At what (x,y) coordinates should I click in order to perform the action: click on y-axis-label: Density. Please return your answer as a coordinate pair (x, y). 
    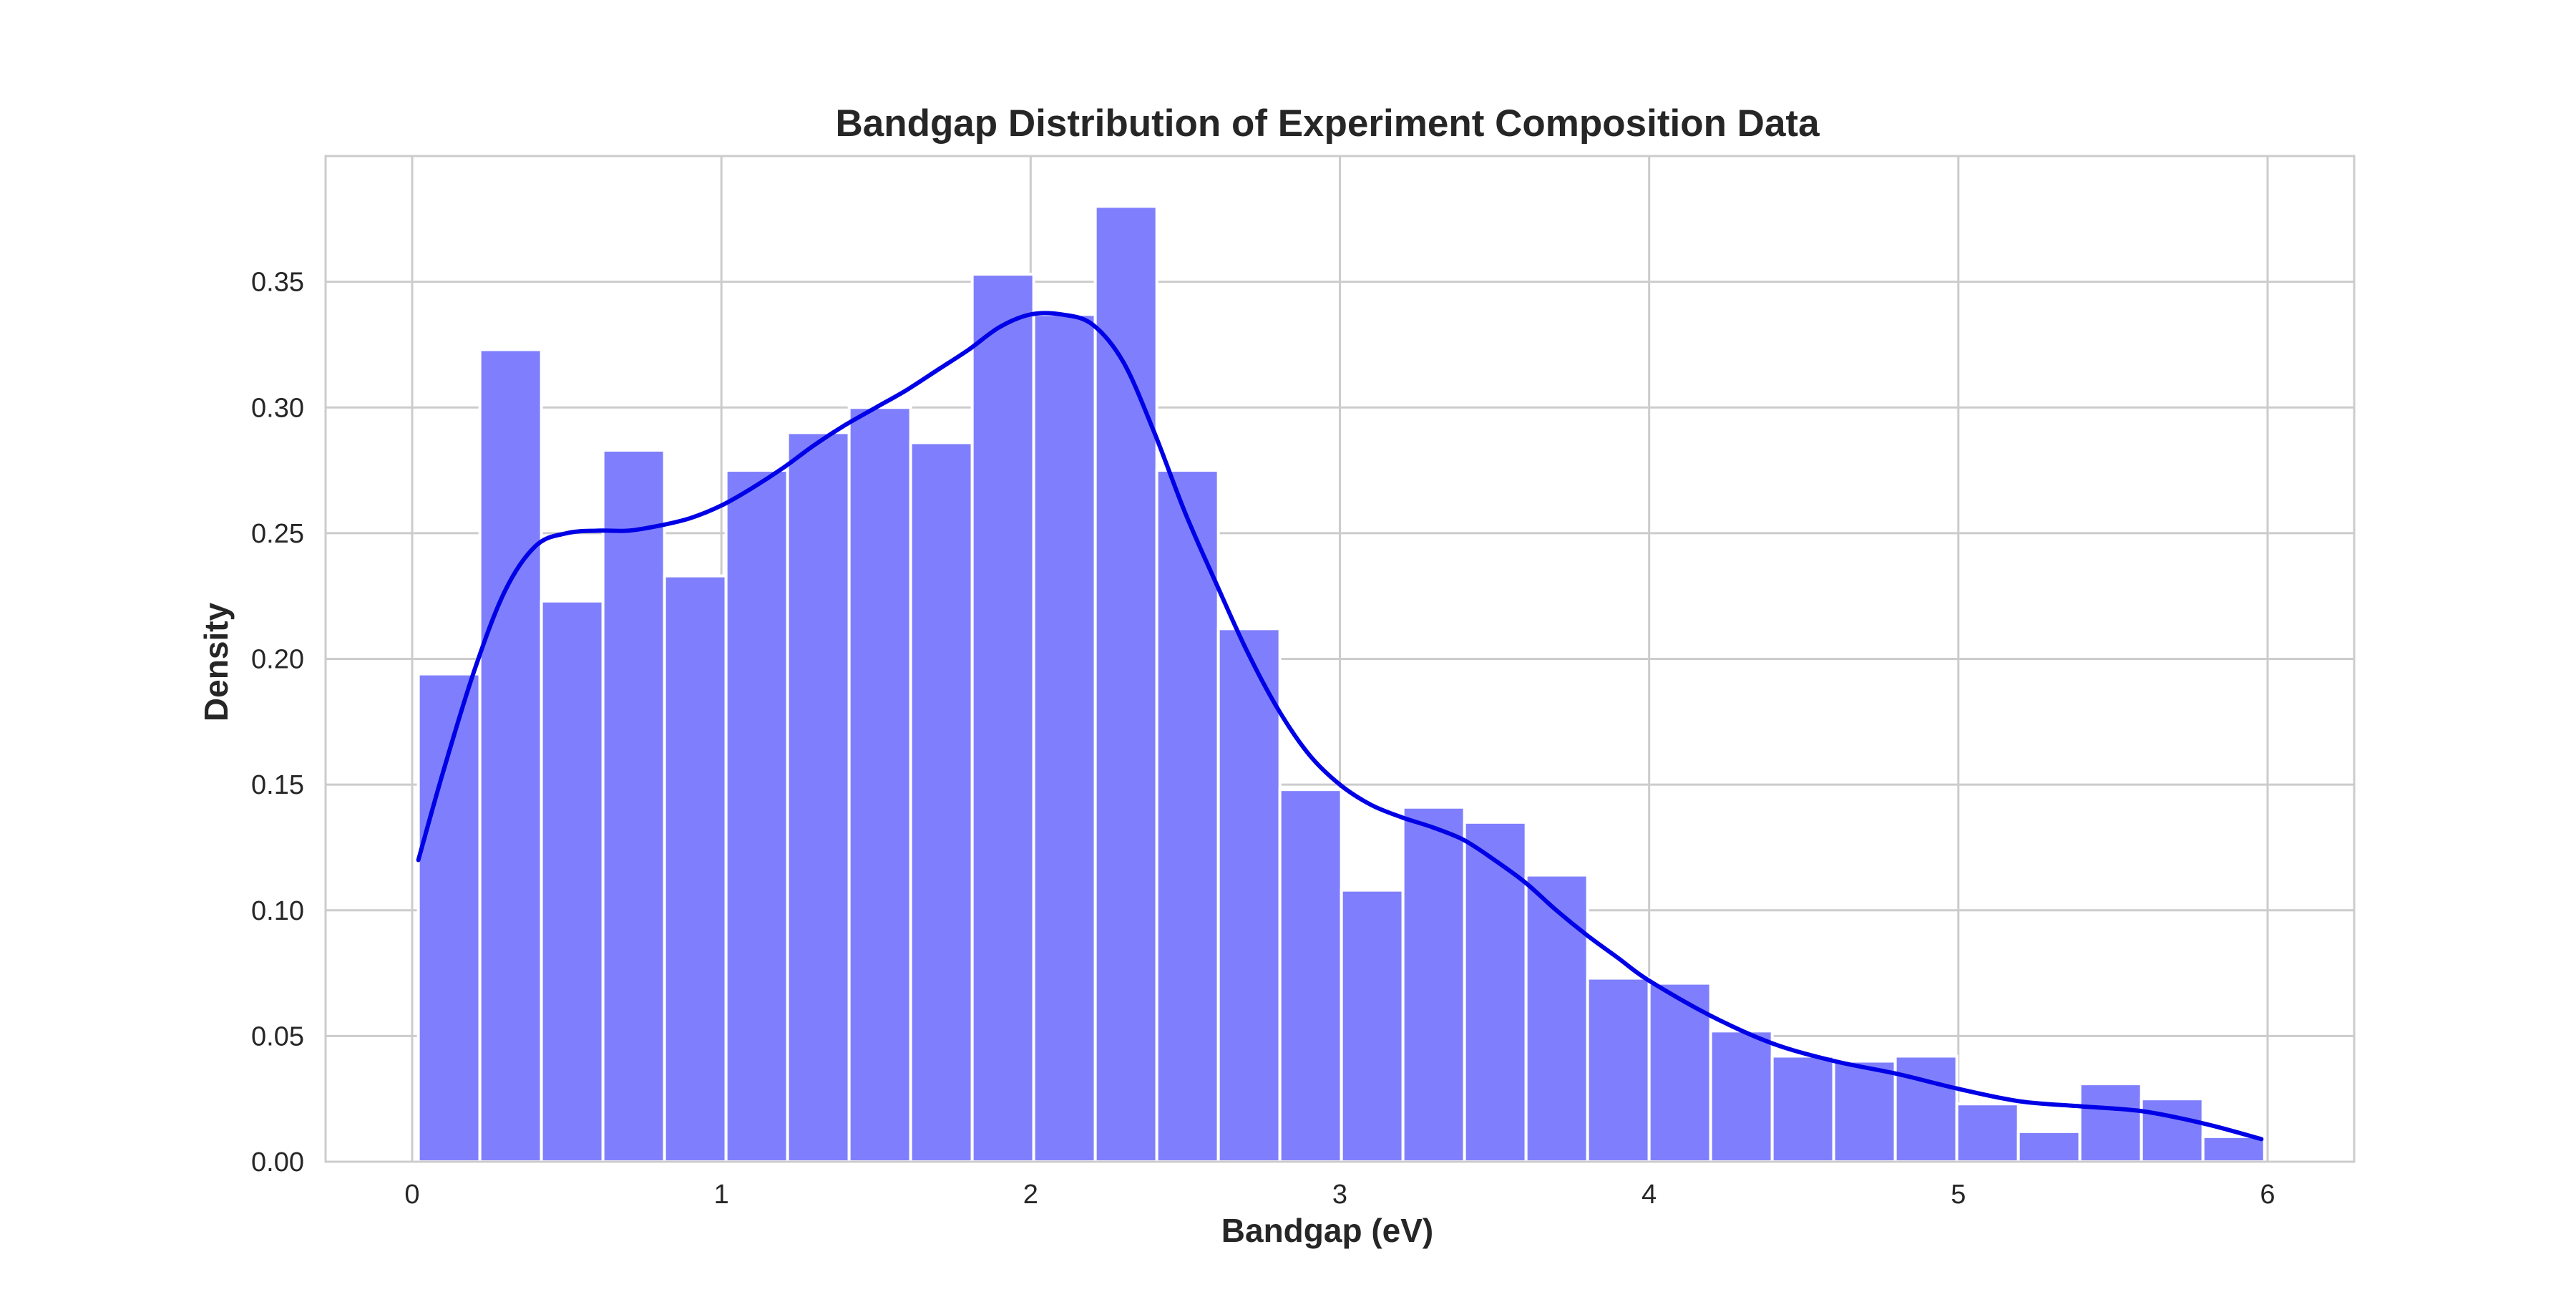
    Looking at the image, I should click on (216, 662).